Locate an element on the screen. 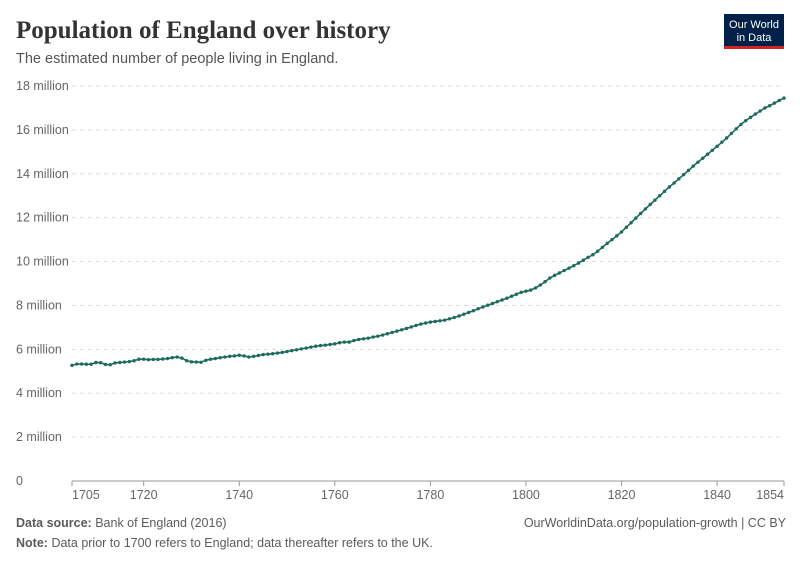  y-tick-label: 14 million is located at coordinates (42, 174).